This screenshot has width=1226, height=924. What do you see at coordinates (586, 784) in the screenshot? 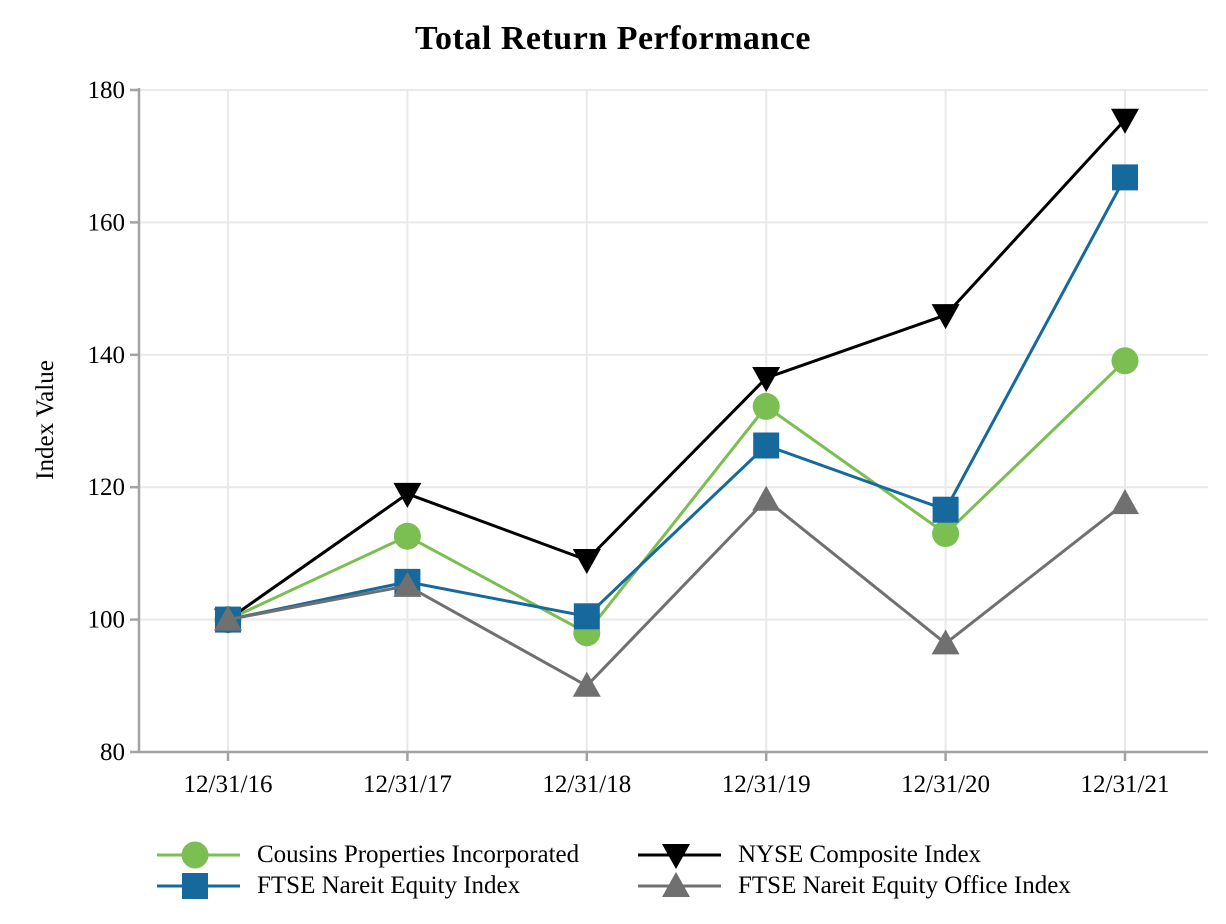
I see `x-tick-label: 12/31/18` at bounding box center [586, 784].